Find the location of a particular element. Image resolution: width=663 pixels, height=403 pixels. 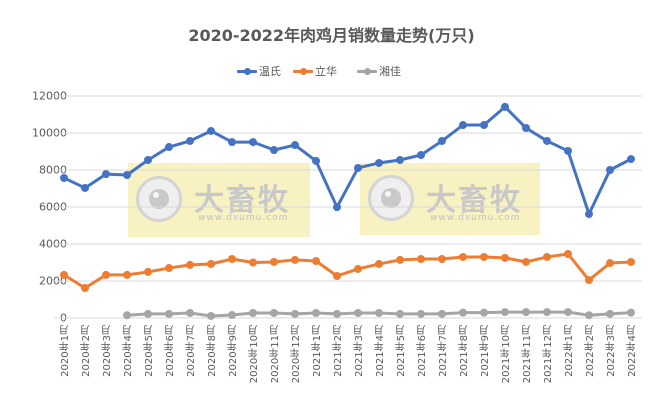

y-tick-label: 4000 is located at coordinates (53, 244).